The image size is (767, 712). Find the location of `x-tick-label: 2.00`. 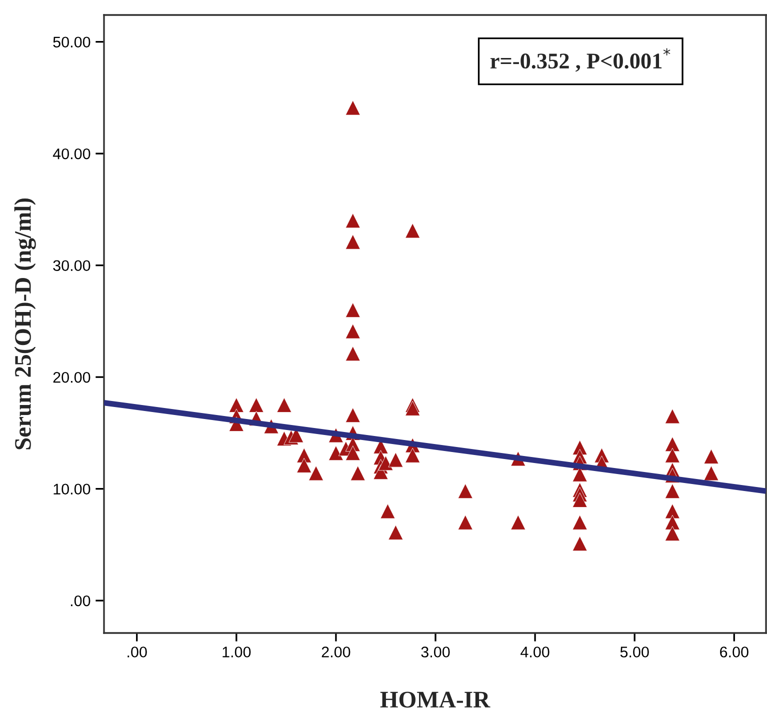

x-tick-label: 2.00 is located at coordinates (336, 652).